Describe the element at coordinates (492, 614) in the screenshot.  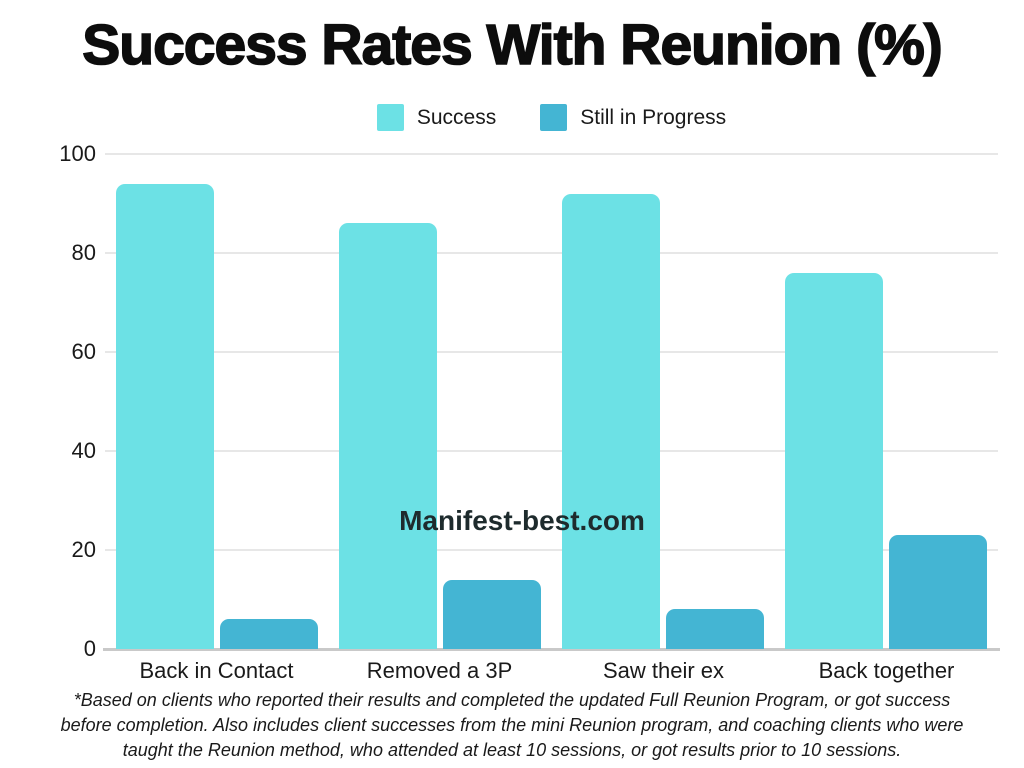
I see `bar-still-in-progress-removed-a-3p` at that location.